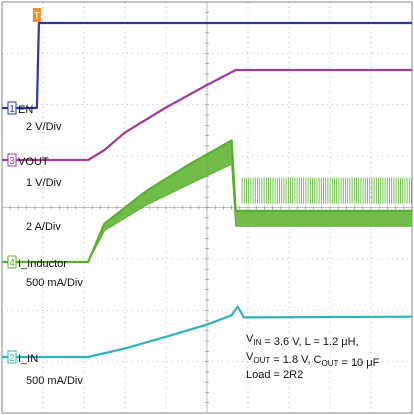 The height and width of the screenshot is (415, 414). Describe the element at coordinates (309, 342) in the screenshot. I see `annotation-text: = 3.6 V, L = 1.2 μH,` at that location.